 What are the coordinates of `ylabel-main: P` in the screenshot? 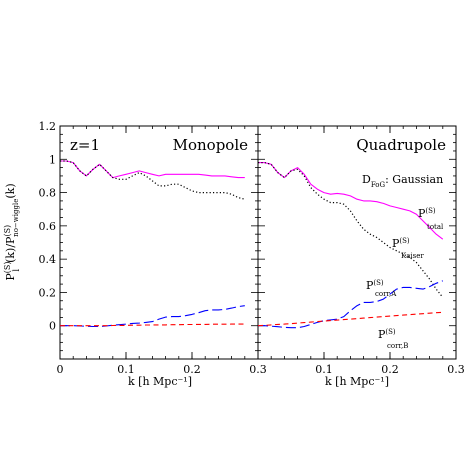 It's located at (10, 277).